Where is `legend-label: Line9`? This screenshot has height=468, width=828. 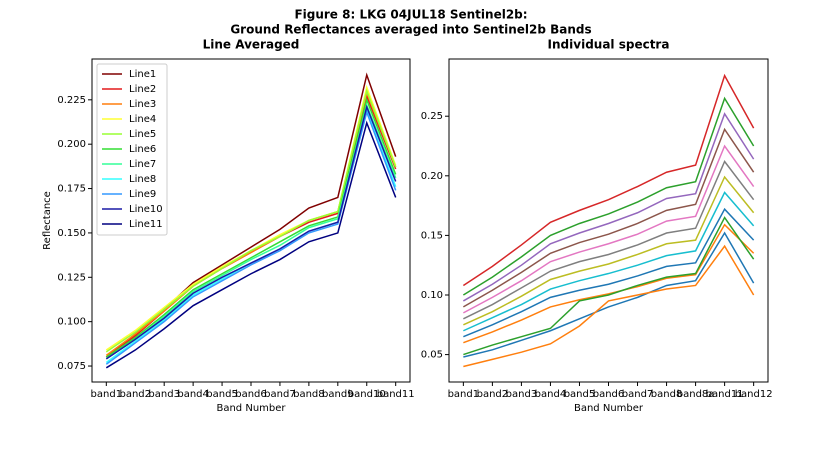 legend-label: Line9 is located at coordinates (142, 194).